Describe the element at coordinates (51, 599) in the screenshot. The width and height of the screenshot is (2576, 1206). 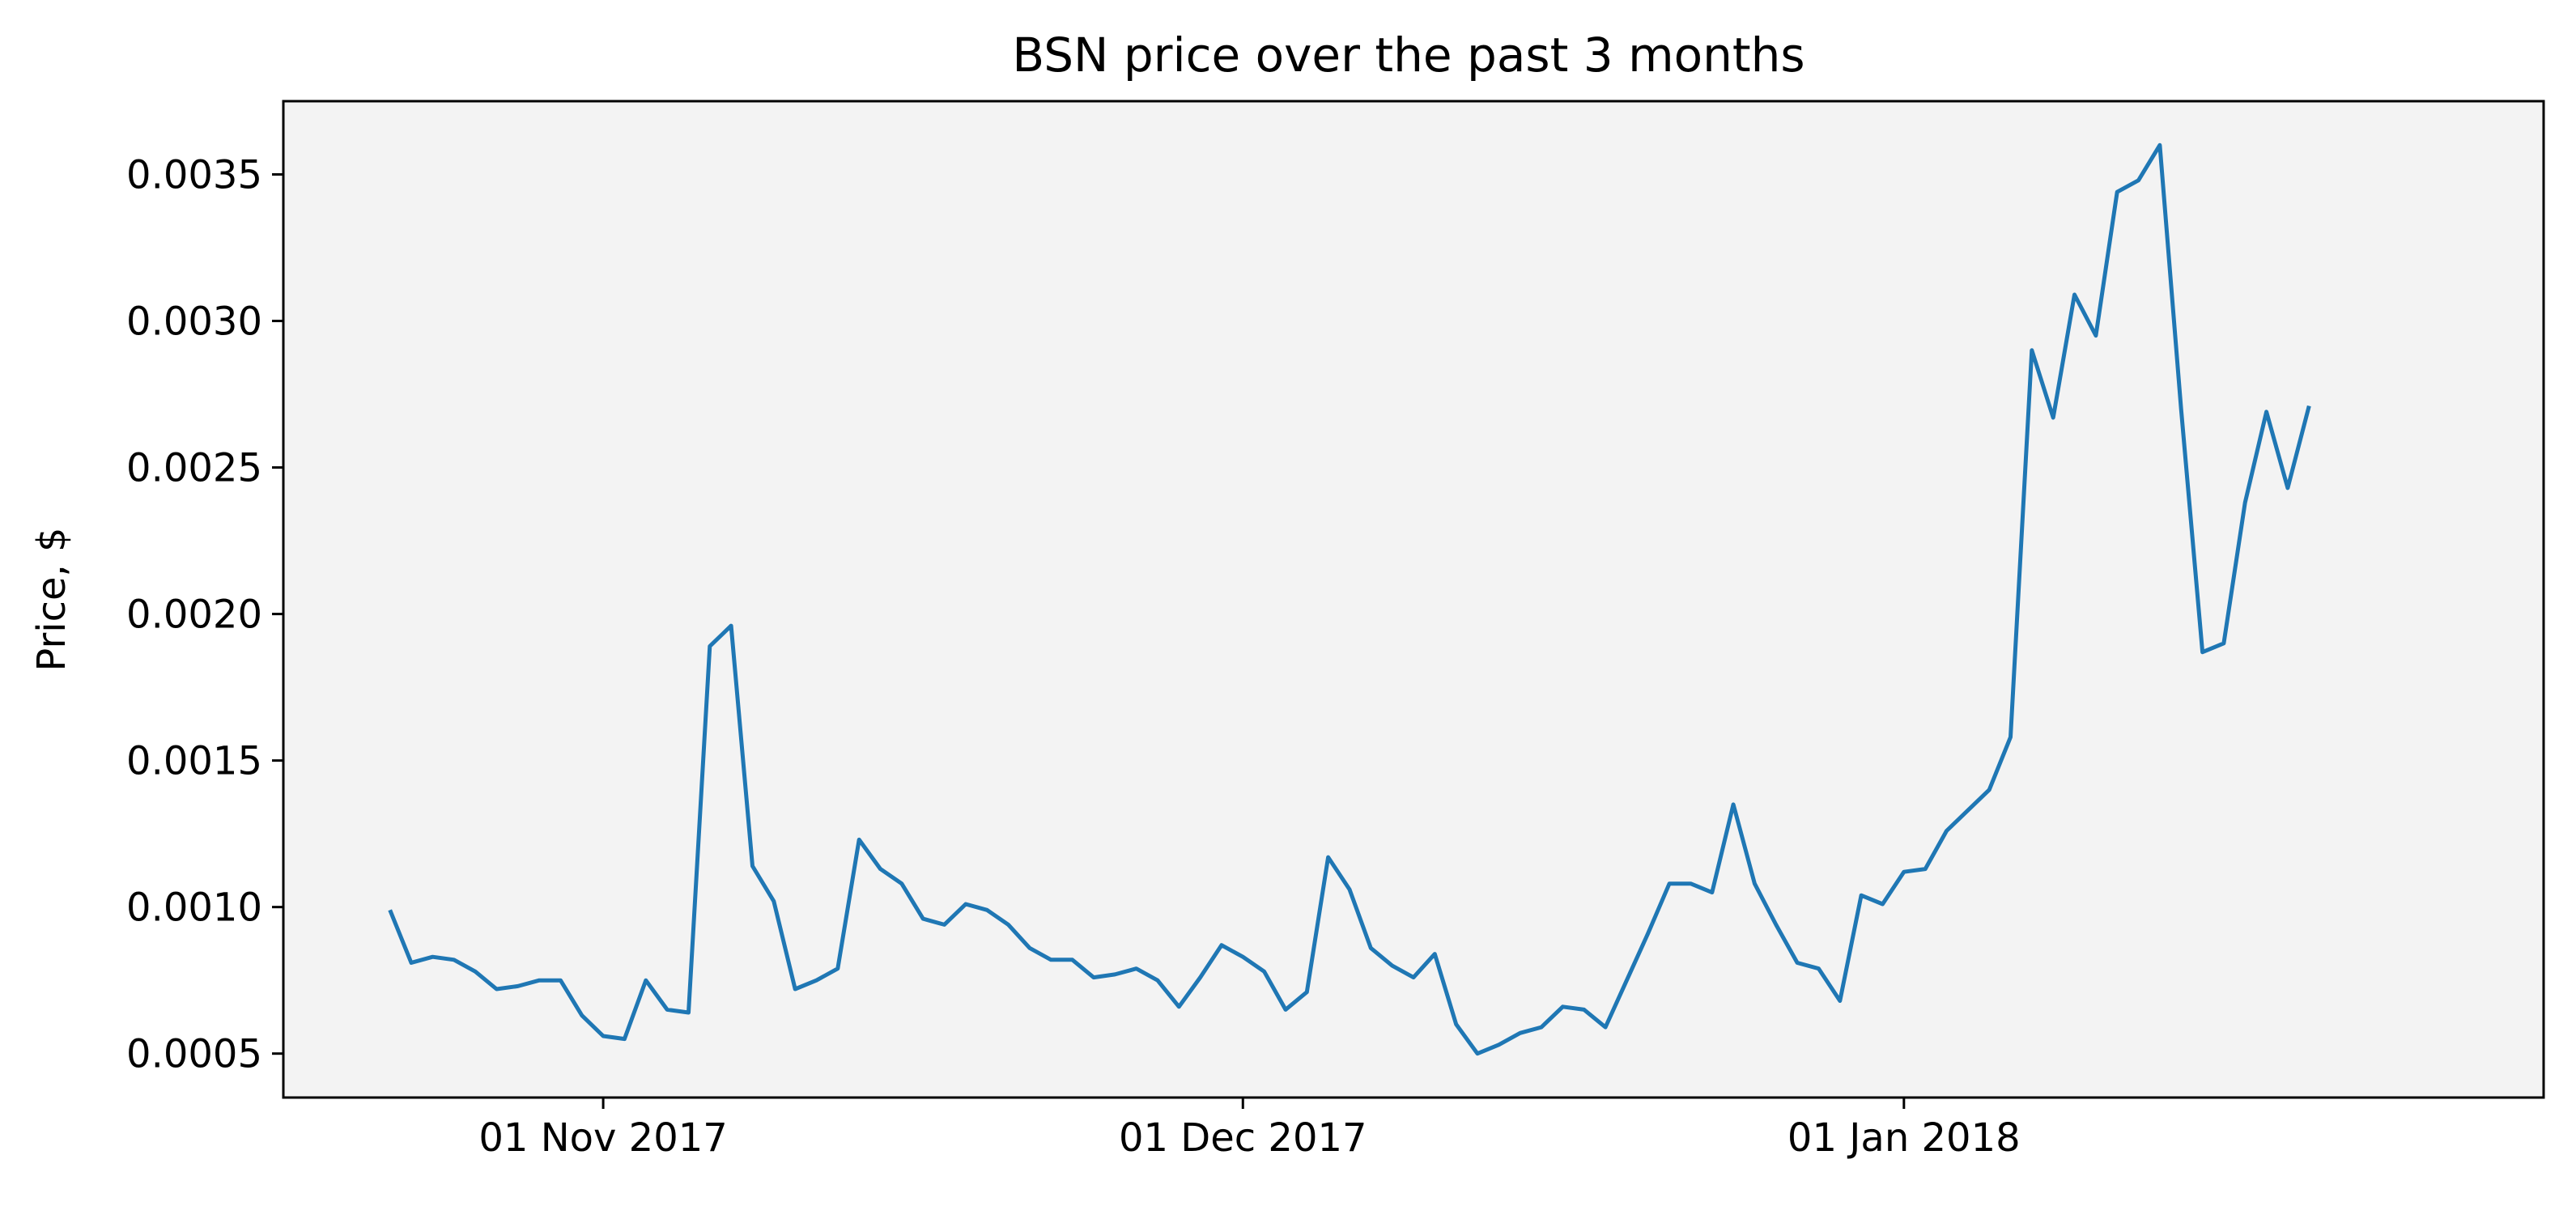
I see `y-axis-label: Price, $` at that location.